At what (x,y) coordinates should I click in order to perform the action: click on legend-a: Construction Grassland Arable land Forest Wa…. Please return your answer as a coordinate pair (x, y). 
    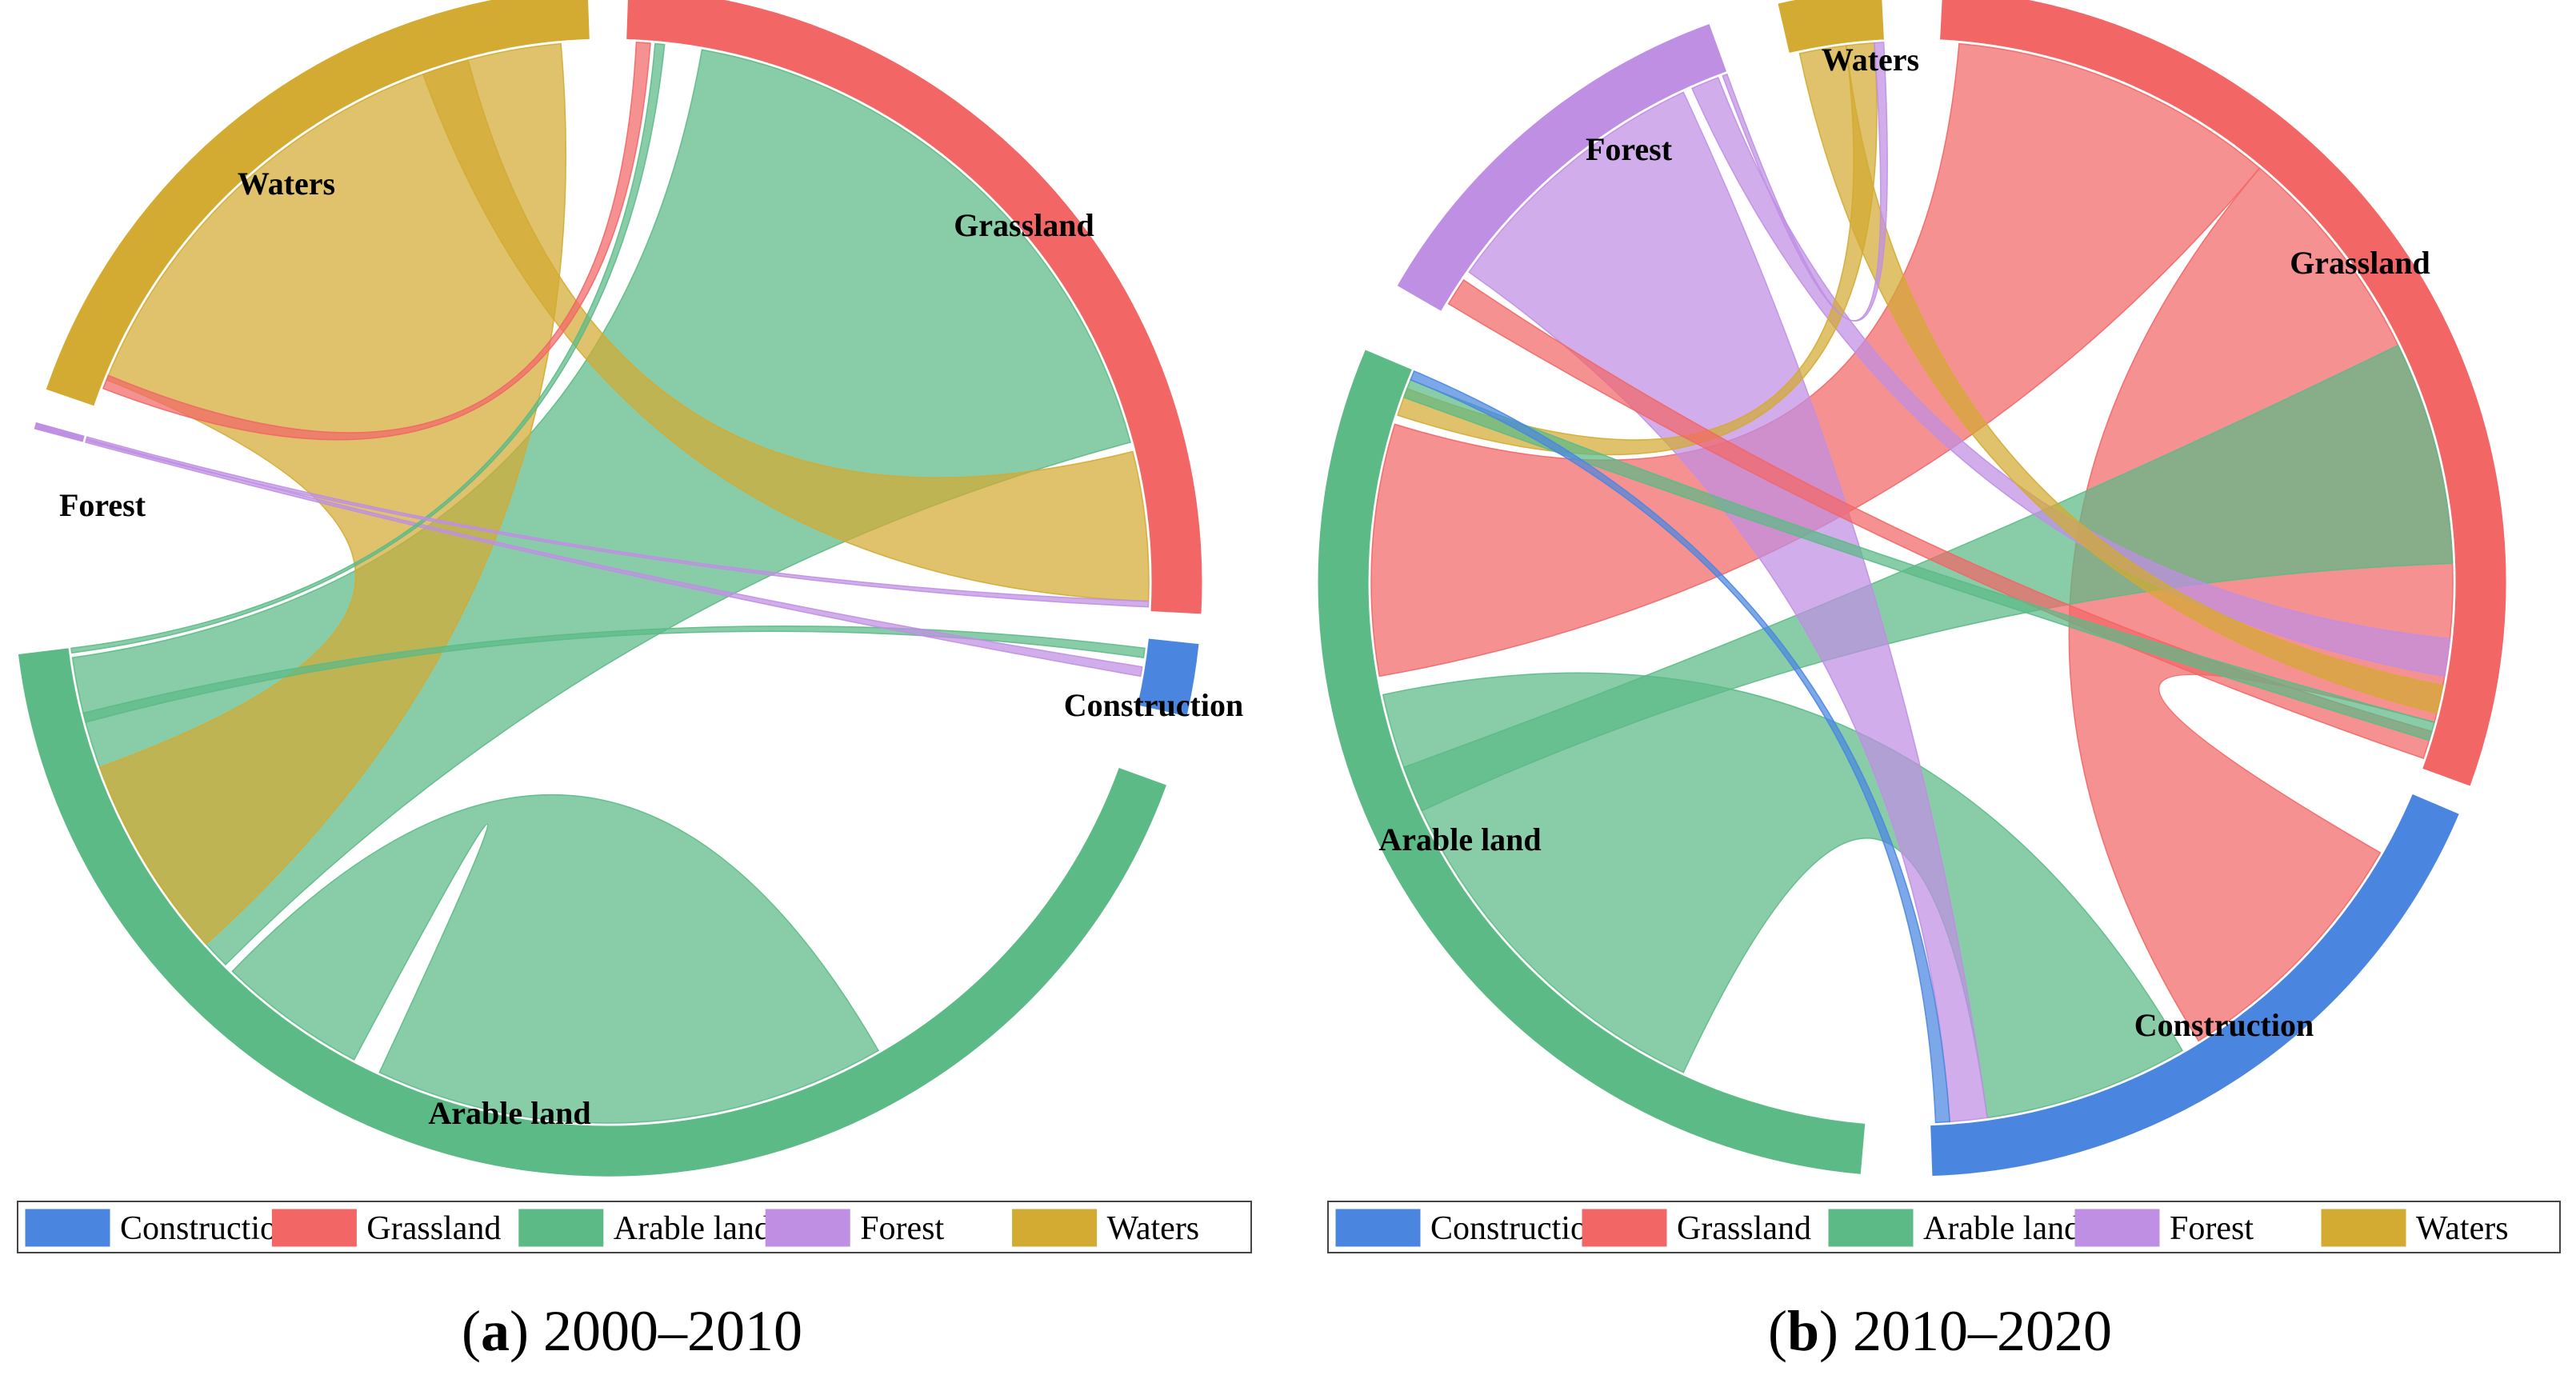
    Looking at the image, I should click on (634, 1227).